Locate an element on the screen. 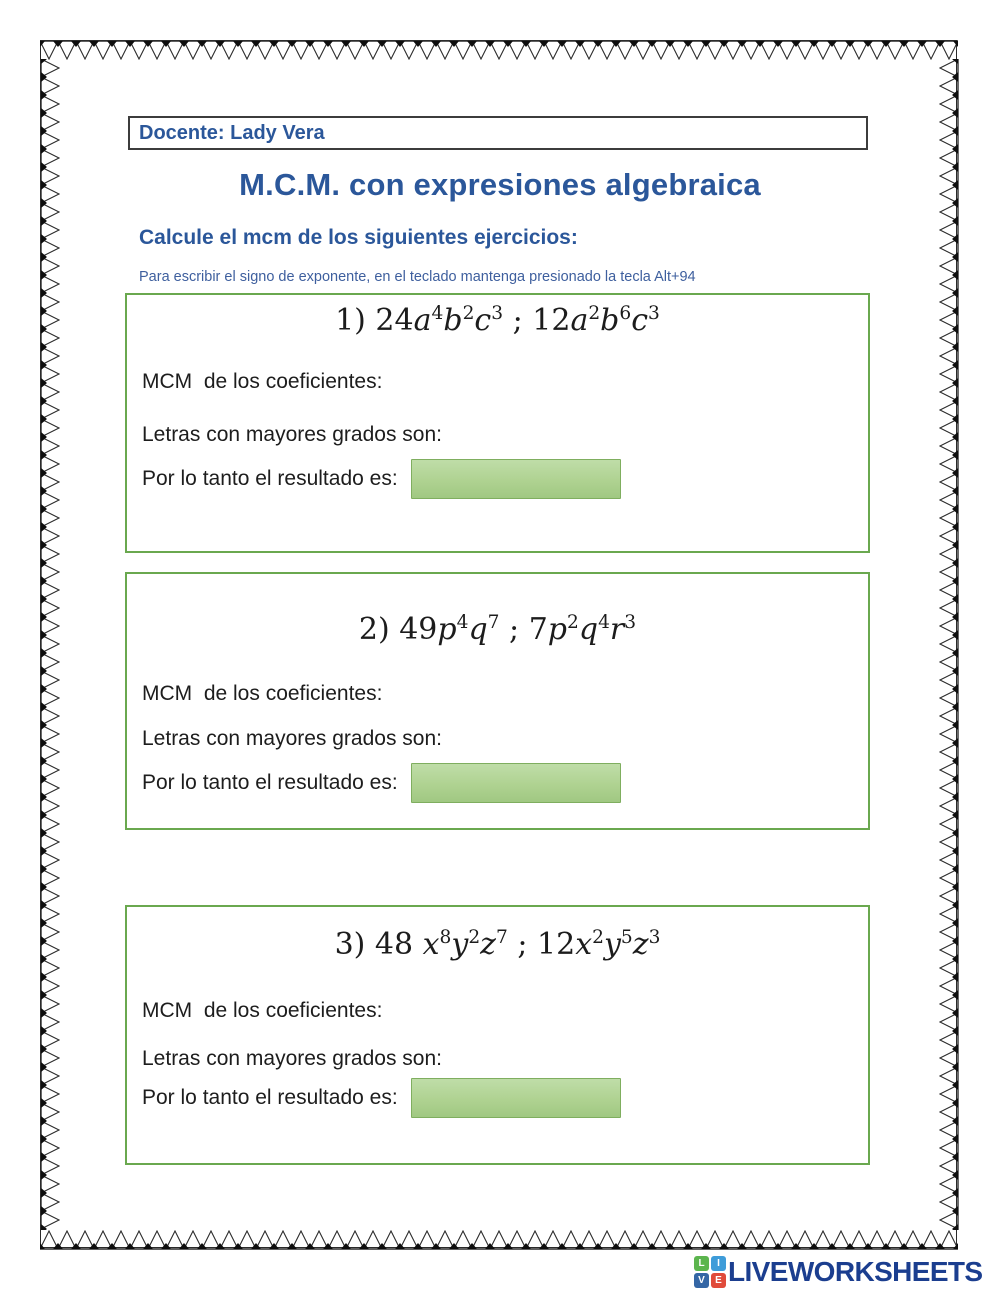  zigzag-border-top is located at coordinates (499, 50).